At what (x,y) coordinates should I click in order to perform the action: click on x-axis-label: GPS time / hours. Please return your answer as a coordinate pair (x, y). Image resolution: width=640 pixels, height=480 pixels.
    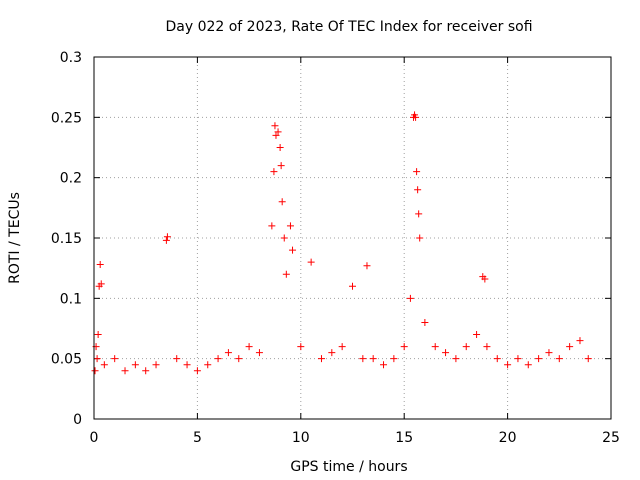
    Looking at the image, I should click on (348, 467).